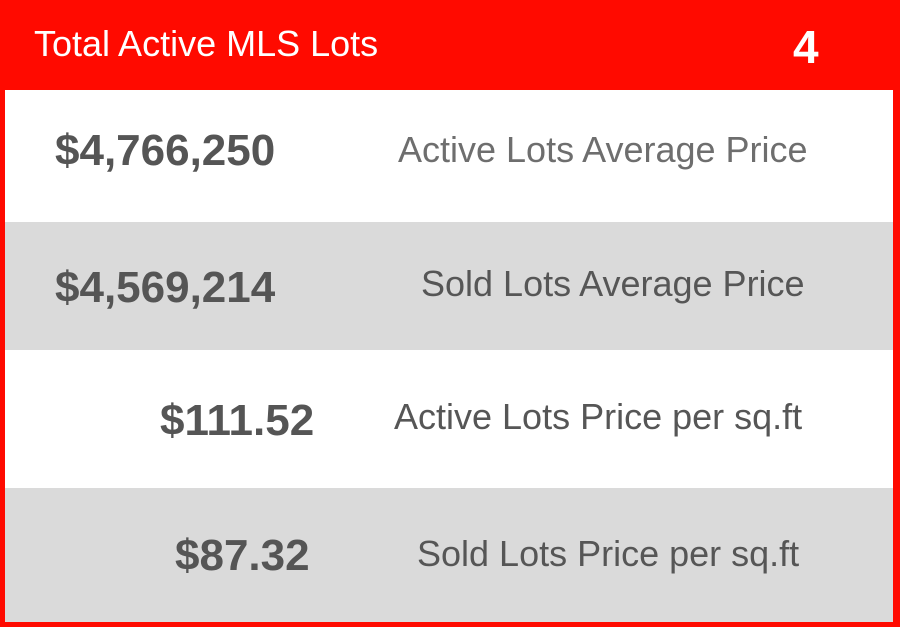 This screenshot has height=627, width=900. Describe the element at coordinates (608, 553) in the screenshot. I see `stat-label: Sold Lots Price per sq.ft` at that location.